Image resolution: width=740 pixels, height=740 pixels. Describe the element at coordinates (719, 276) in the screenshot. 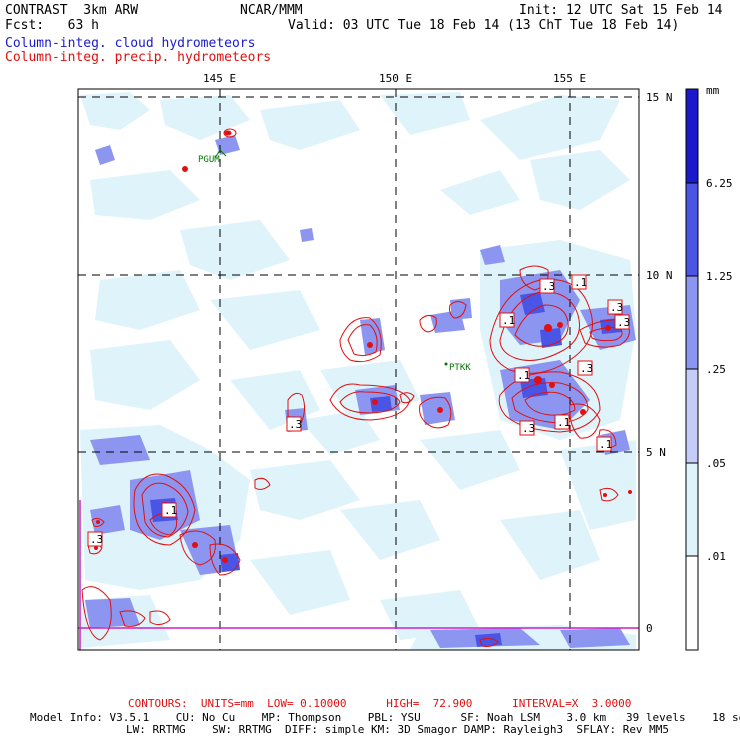

I see `colorbar-level: 1.25` at that location.